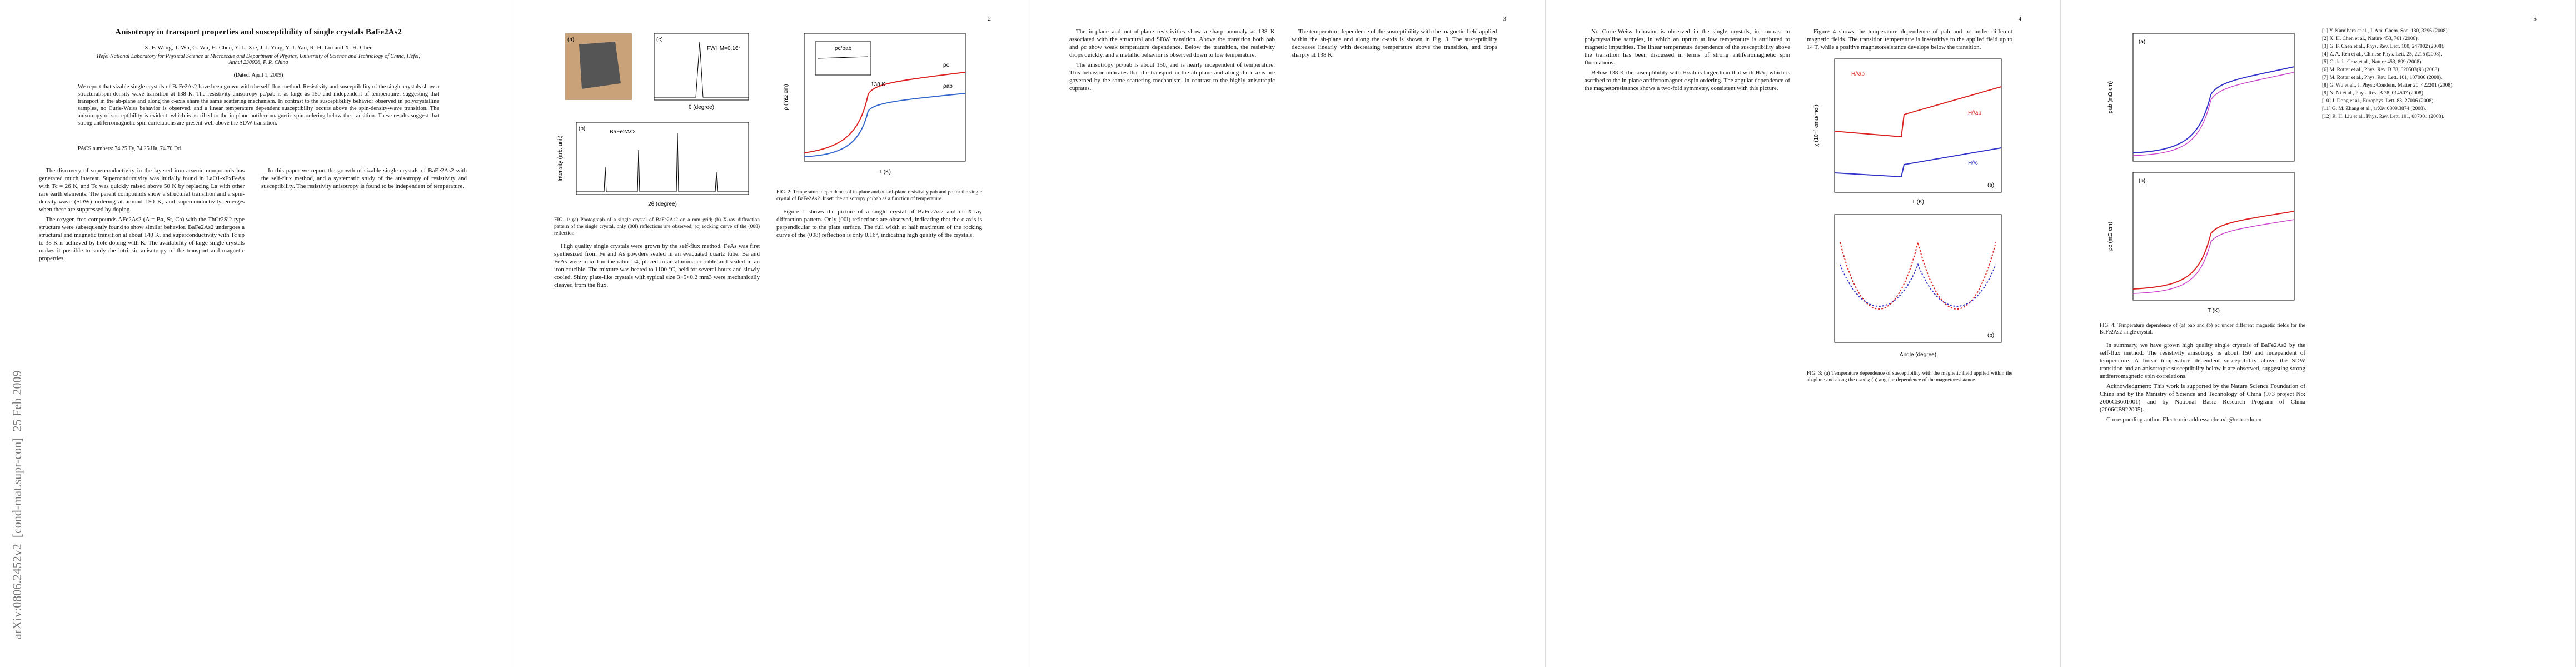 The height and width of the screenshot is (667, 2576). Describe the element at coordinates (786, 97) in the screenshot. I see `axis-label: ρ (mΩ cm)` at that location.